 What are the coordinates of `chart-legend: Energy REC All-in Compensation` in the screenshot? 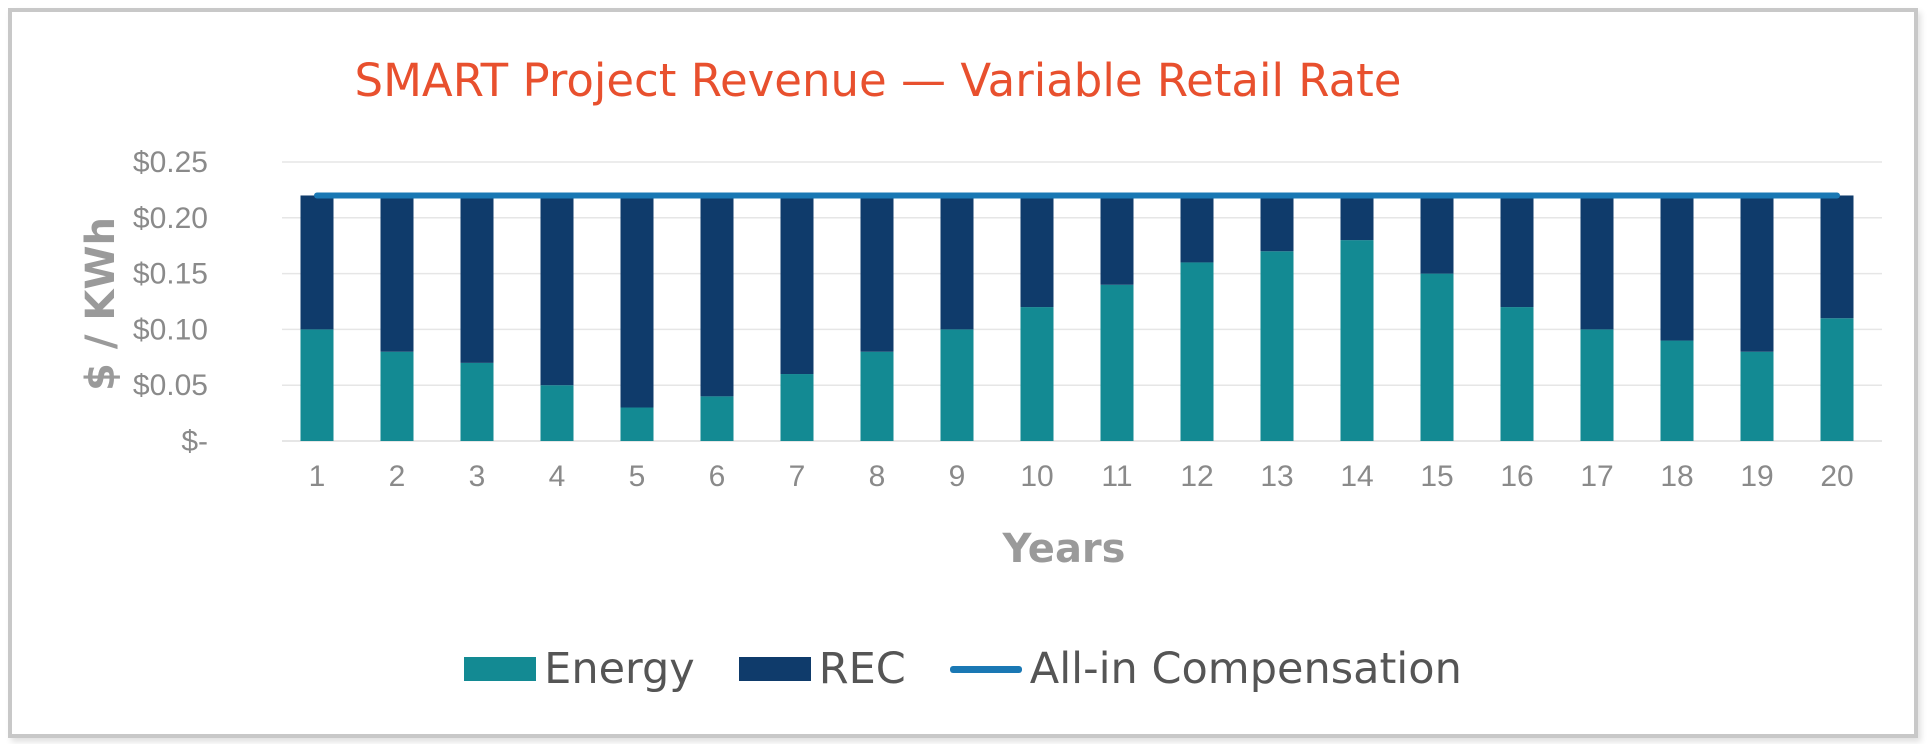 It's located at (963, 669).